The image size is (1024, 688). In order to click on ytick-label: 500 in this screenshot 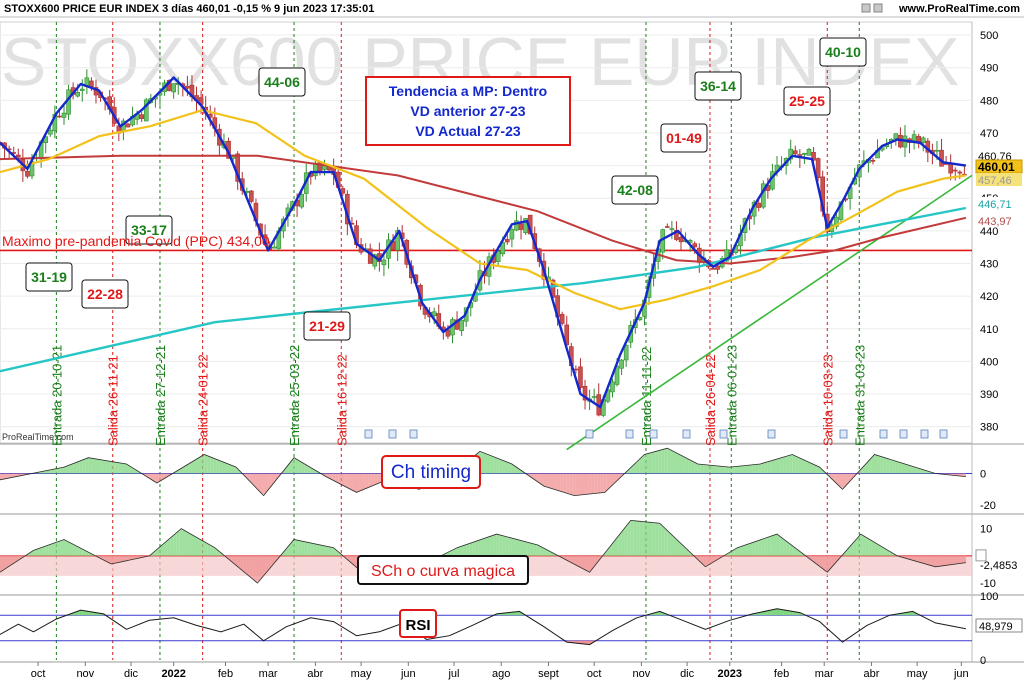, I will do `click(989, 36)`.